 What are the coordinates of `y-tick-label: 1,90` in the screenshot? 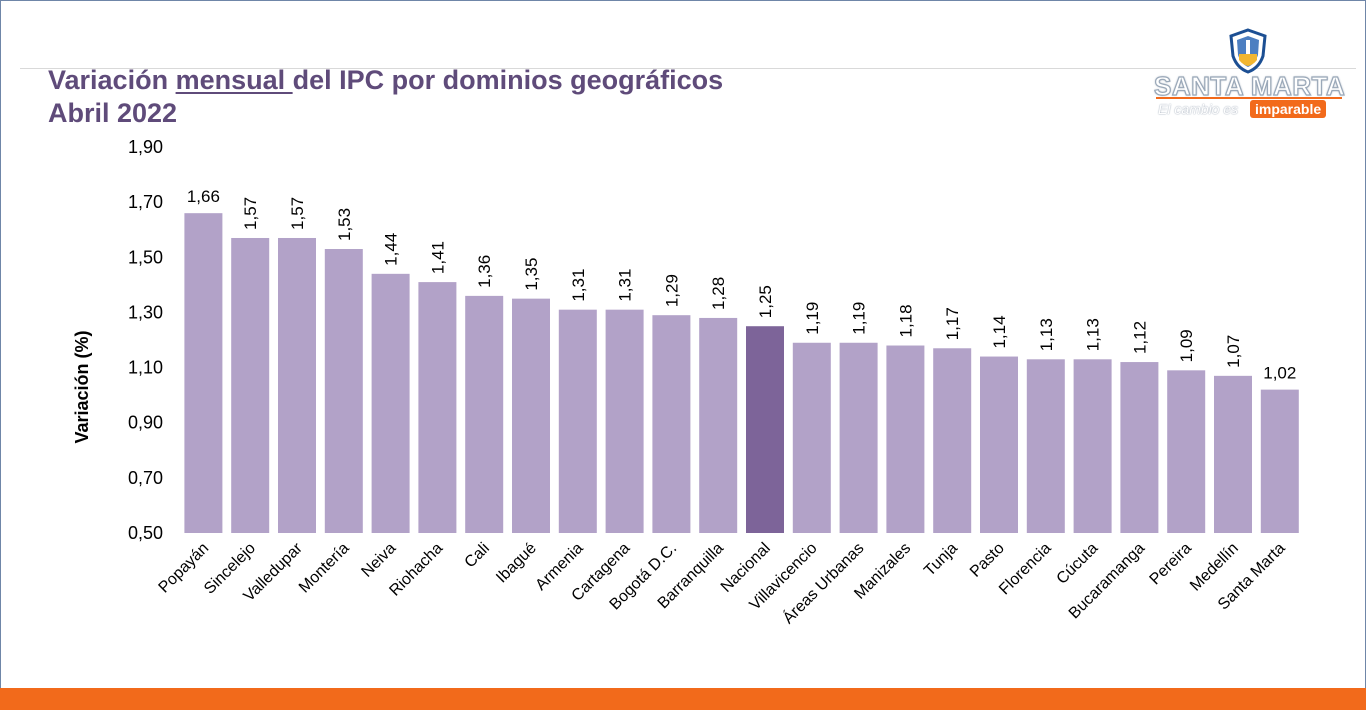 It's located at (145, 147).